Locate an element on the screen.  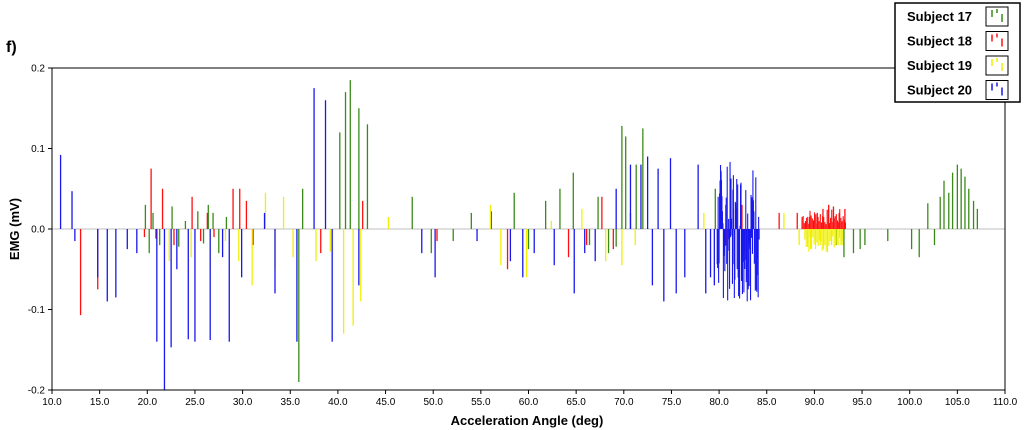
legend-item: Subject 19 is located at coordinates (958, 65).